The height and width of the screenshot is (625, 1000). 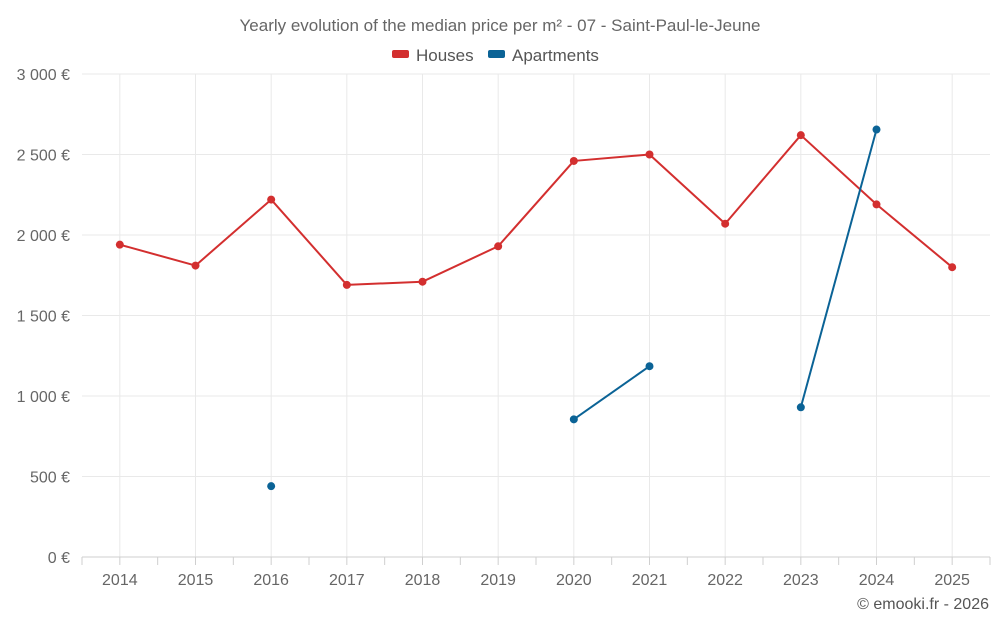 I want to click on x-tick-label: 2021, so click(x=650, y=580).